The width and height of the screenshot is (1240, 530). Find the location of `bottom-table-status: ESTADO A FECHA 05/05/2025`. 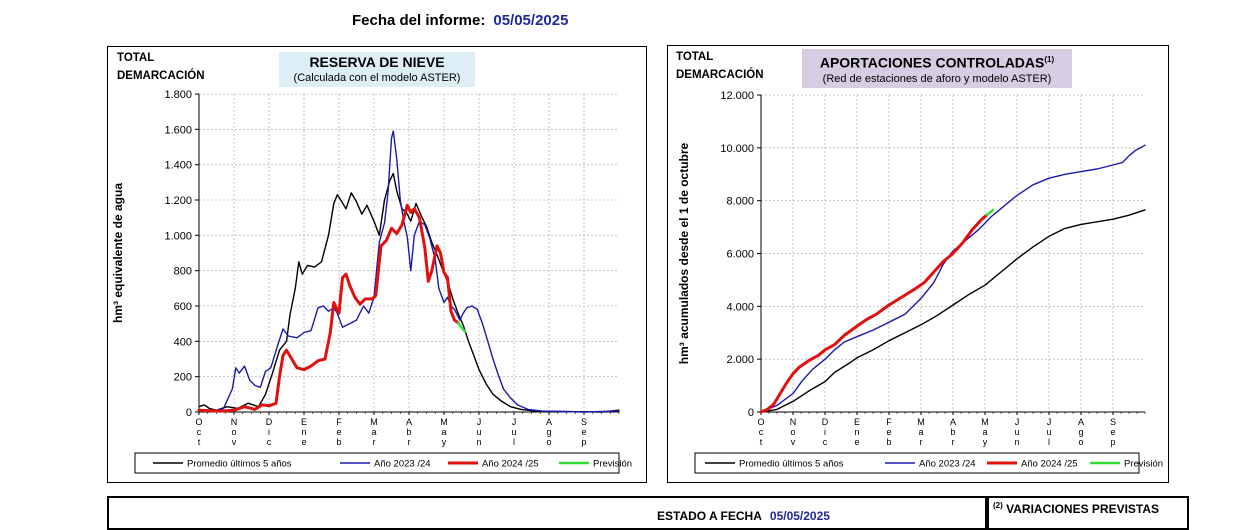

bottom-table-status: ESTADO A FECHA 05/05/2025 is located at coordinates (794, 513).